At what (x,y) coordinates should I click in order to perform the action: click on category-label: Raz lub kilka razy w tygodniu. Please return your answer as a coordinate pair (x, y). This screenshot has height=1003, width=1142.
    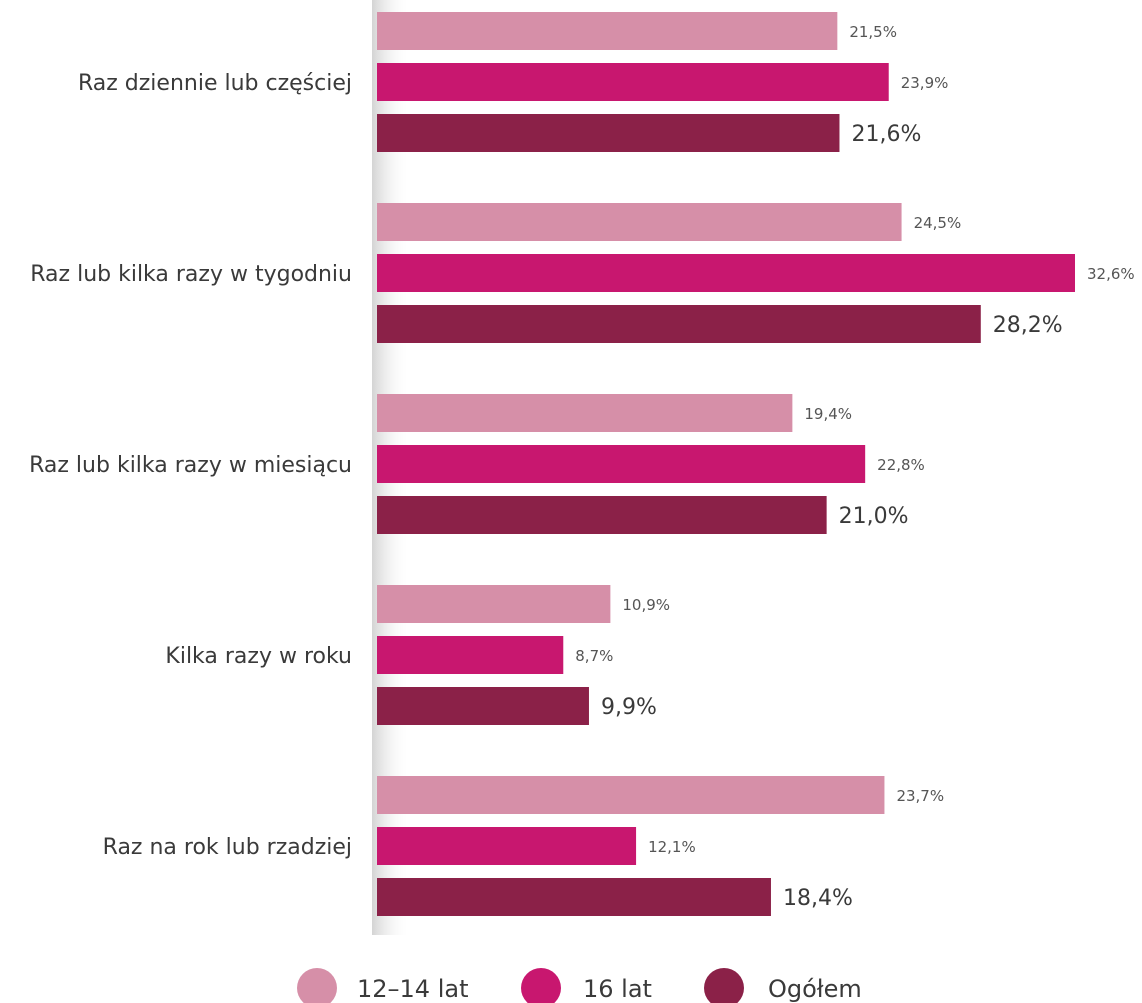
    Looking at the image, I should click on (191, 274).